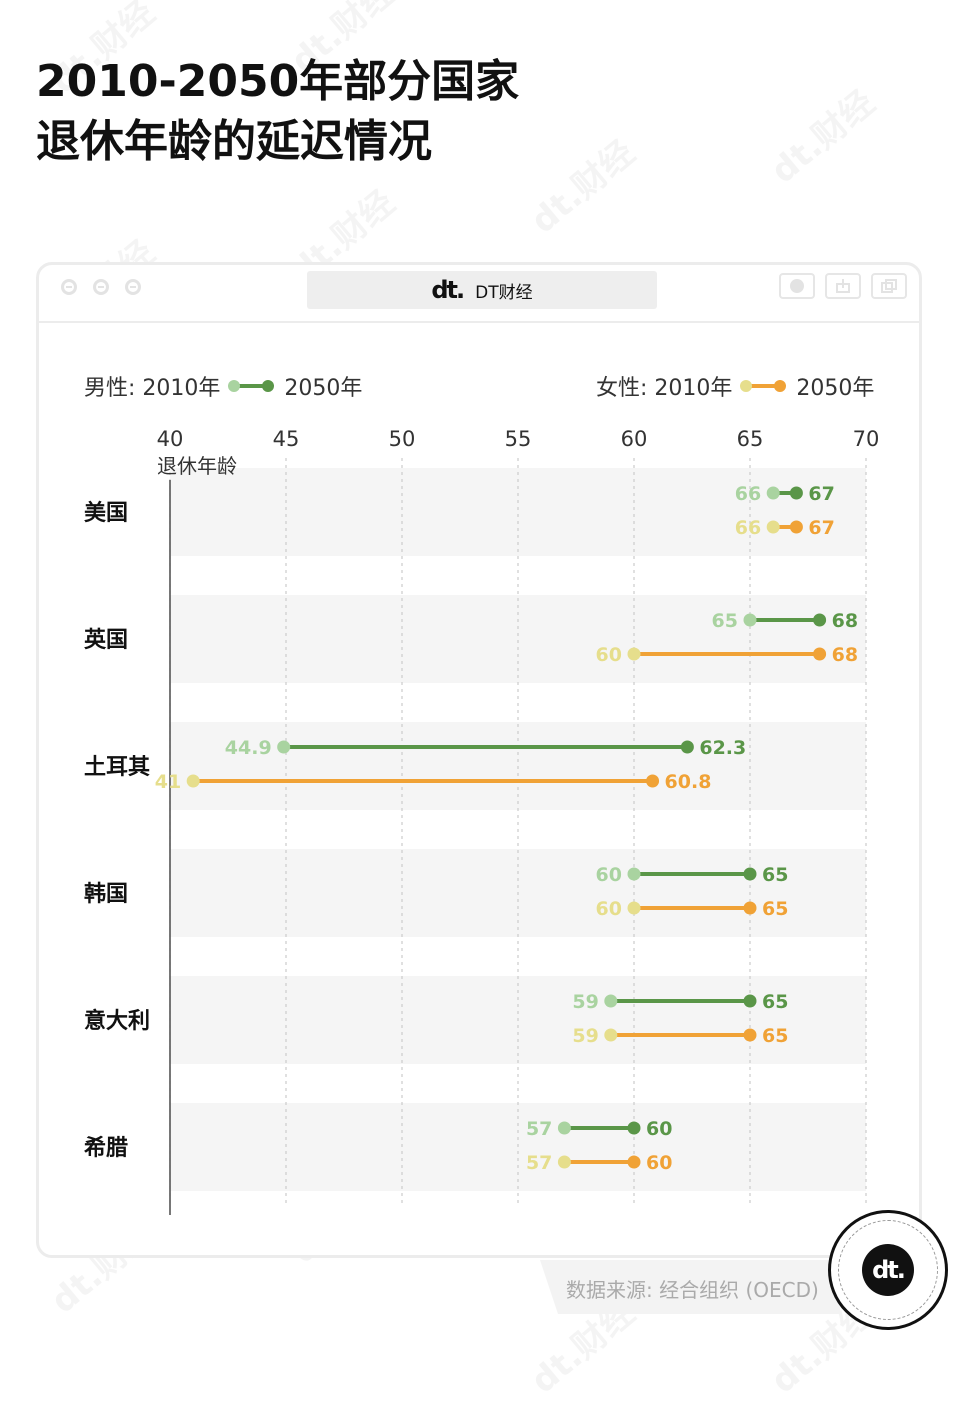 The width and height of the screenshot is (960, 1402). I want to click on row-band, so click(518, 512).